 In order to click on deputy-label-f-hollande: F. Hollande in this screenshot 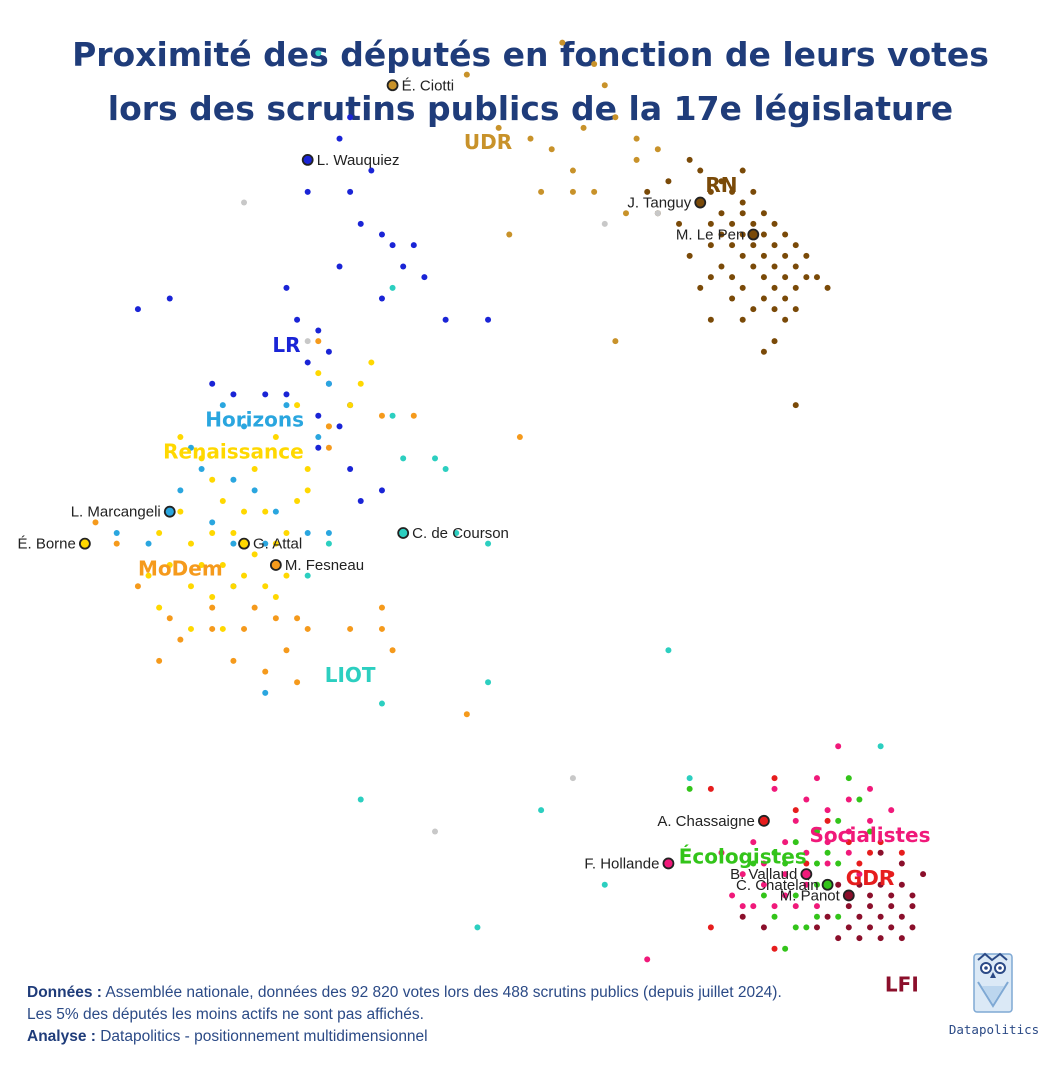, I will do `click(621, 863)`.